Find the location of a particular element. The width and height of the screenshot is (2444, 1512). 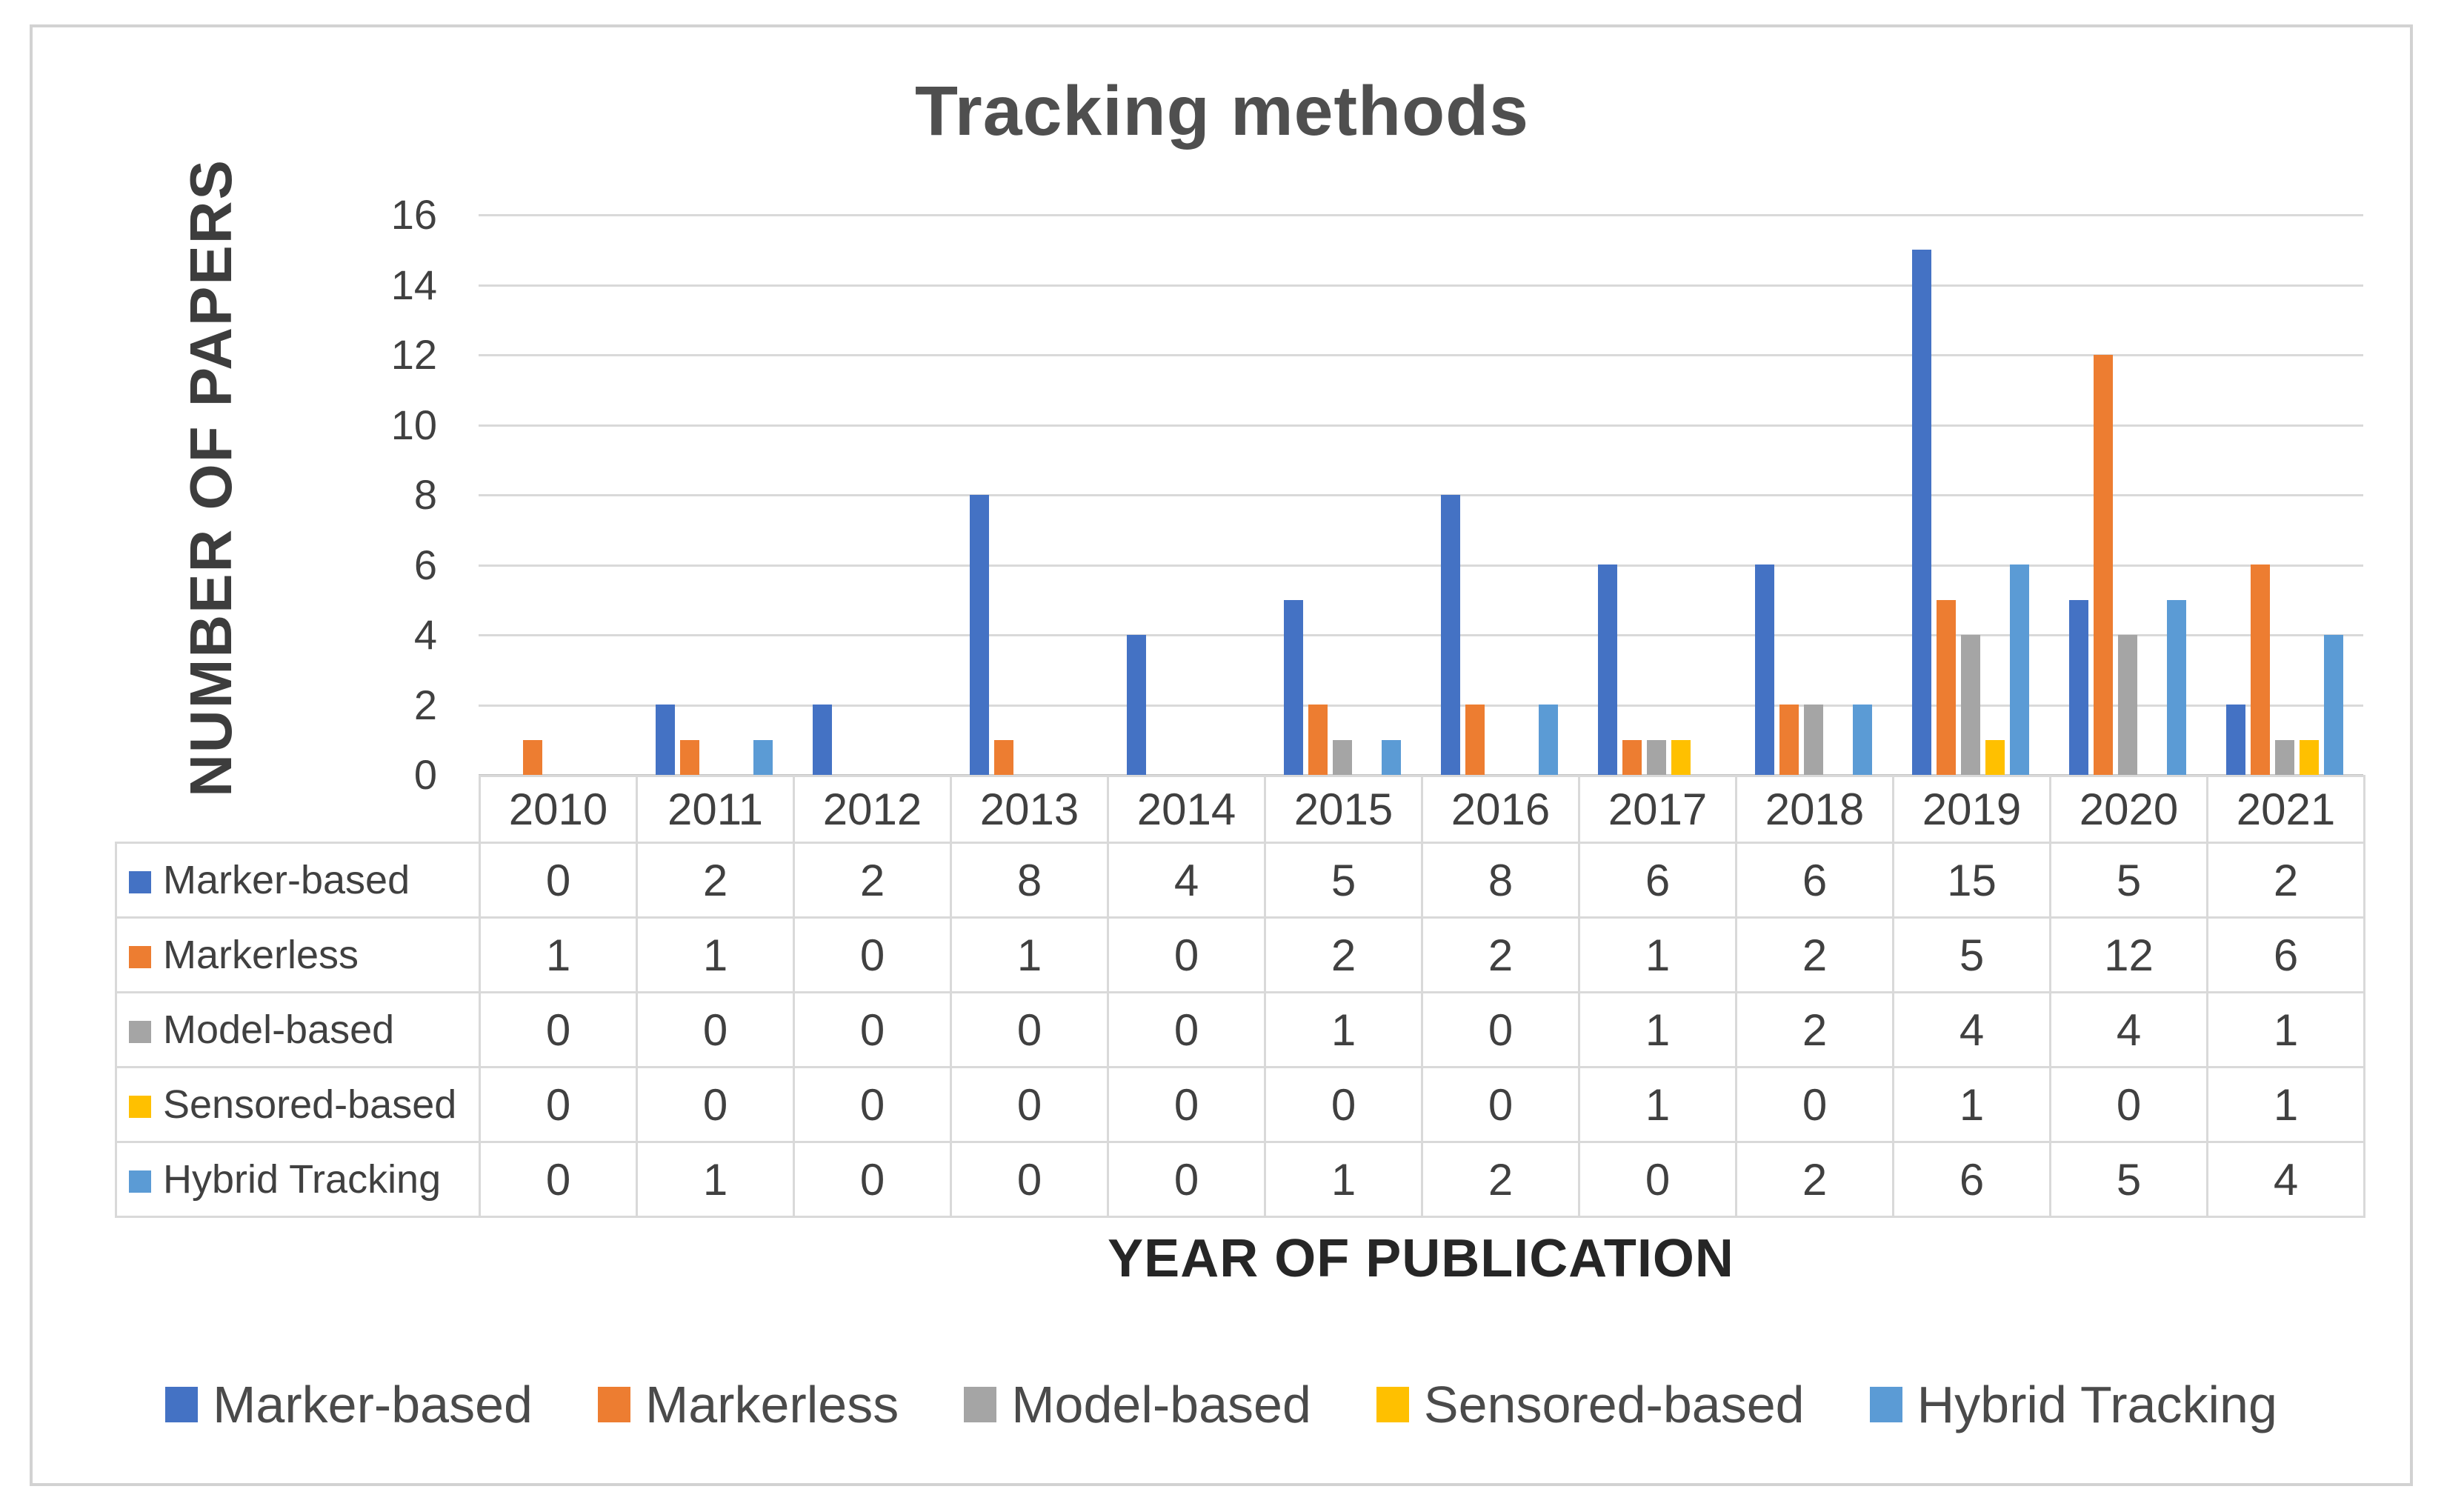

value-cell-marker-based-2012: 2 is located at coordinates (872, 881).